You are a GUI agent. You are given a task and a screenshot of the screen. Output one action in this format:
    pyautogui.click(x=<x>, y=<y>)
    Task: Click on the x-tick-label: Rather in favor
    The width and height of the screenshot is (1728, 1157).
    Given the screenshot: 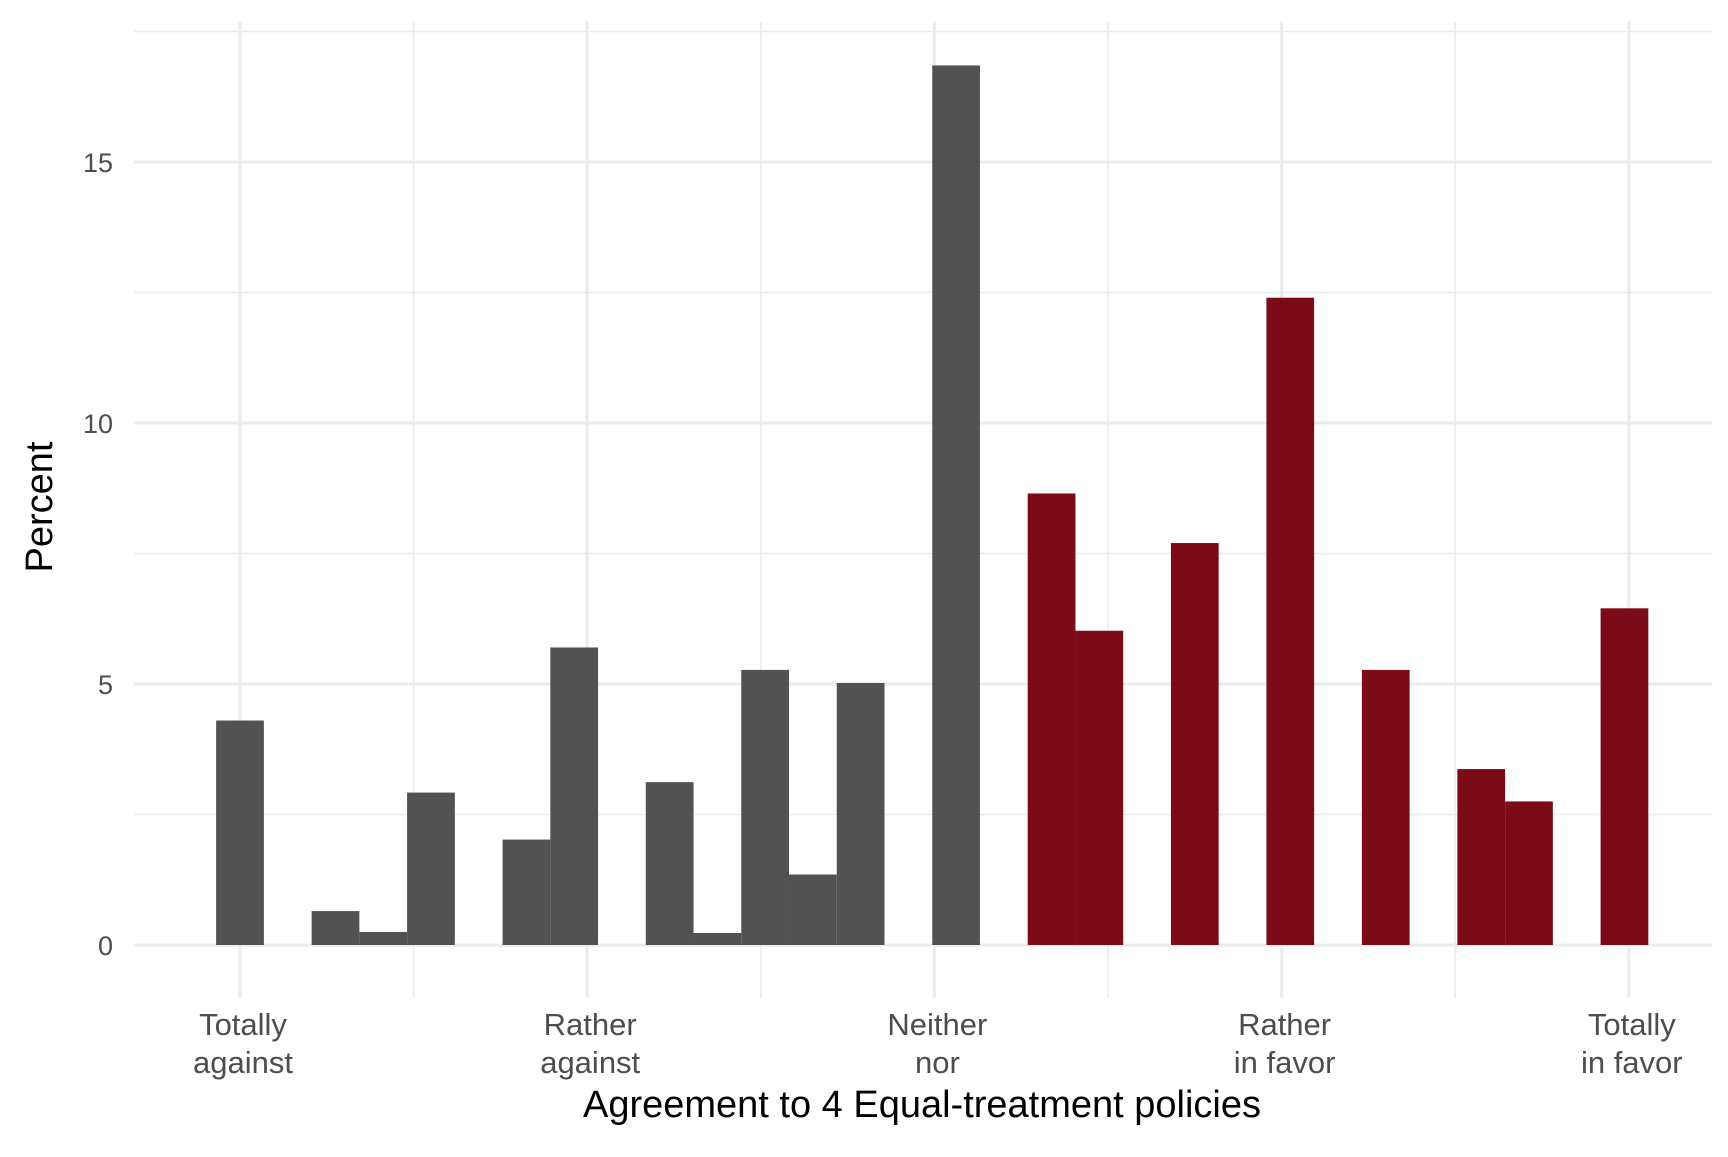 What is the action you would take?
    pyautogui.click(x=1285, y=1043)
    